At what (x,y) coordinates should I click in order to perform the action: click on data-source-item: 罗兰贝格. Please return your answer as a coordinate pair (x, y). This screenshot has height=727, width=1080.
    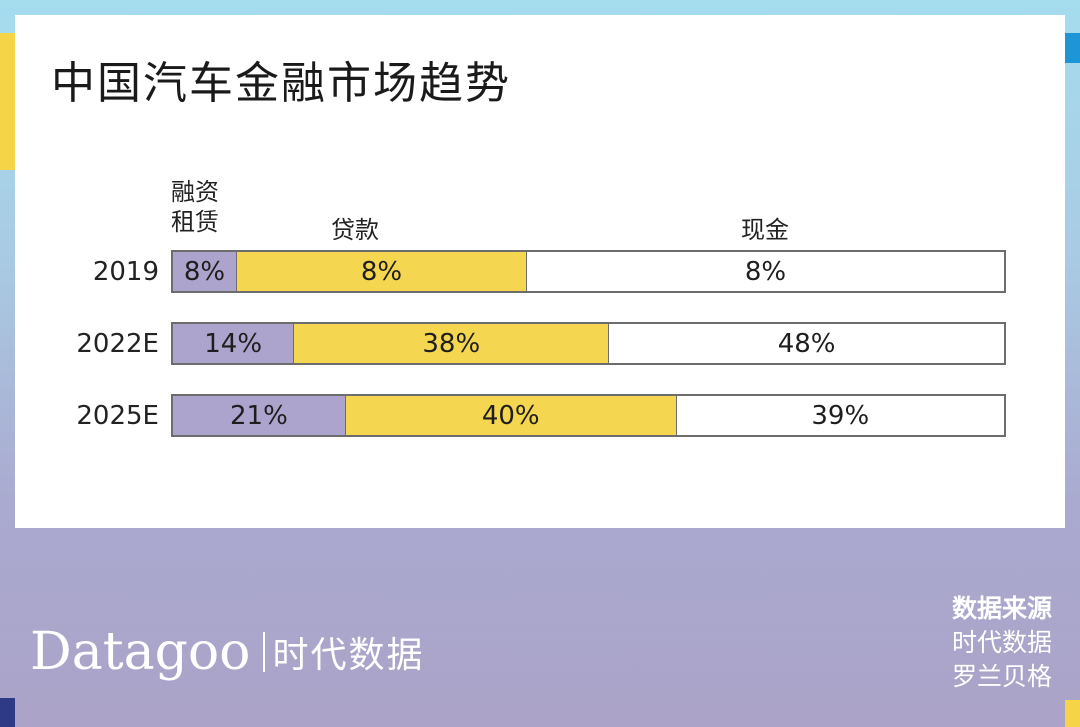
    Looking at the image, I should click on (1001, 676).